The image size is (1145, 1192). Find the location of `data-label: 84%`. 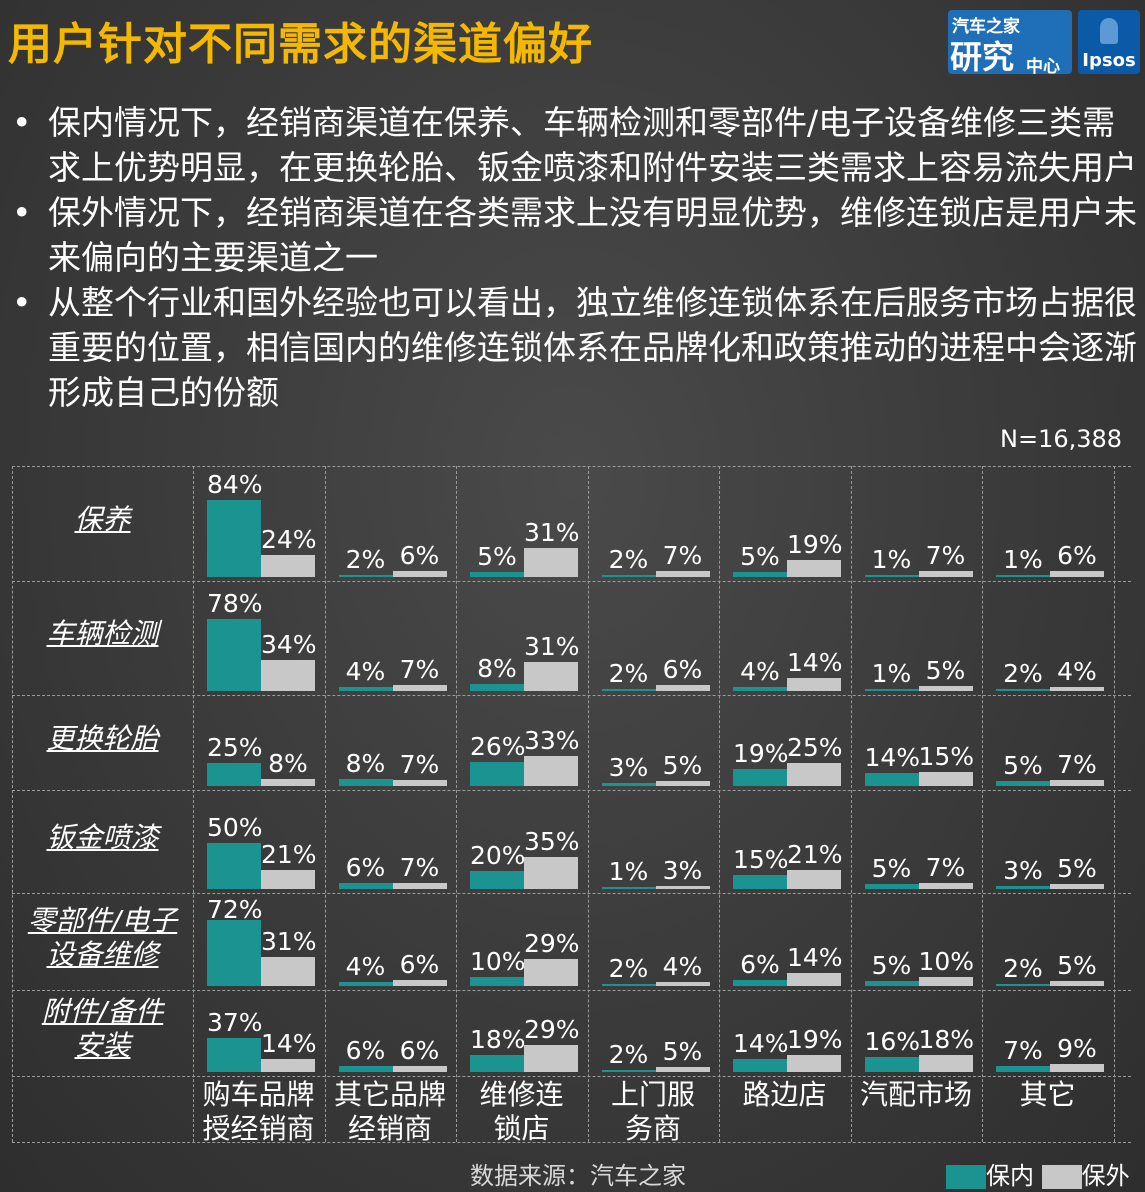

data-label: 84% is located at coordinates (235, 484).